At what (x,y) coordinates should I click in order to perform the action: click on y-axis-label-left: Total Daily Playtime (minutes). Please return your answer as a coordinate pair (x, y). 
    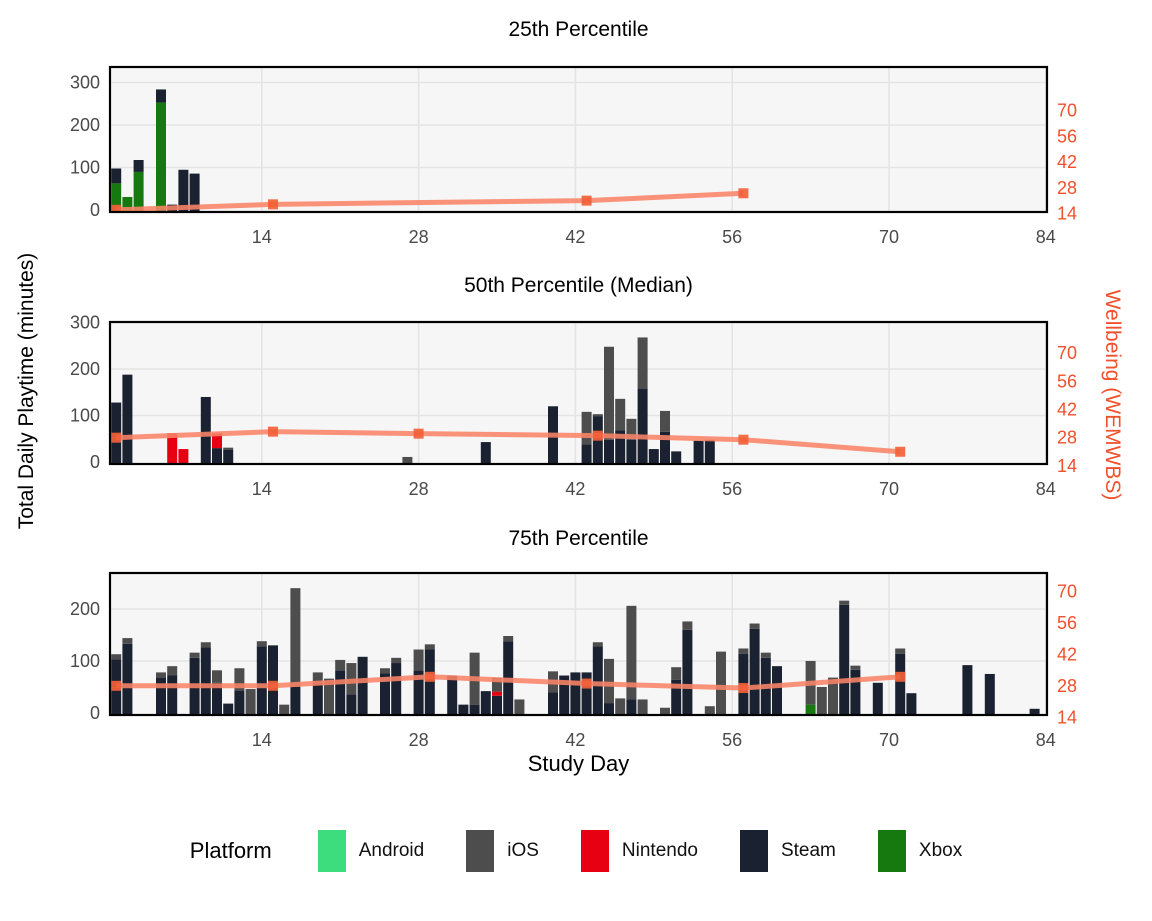
    Looking at the image, I should click on (26, 391).